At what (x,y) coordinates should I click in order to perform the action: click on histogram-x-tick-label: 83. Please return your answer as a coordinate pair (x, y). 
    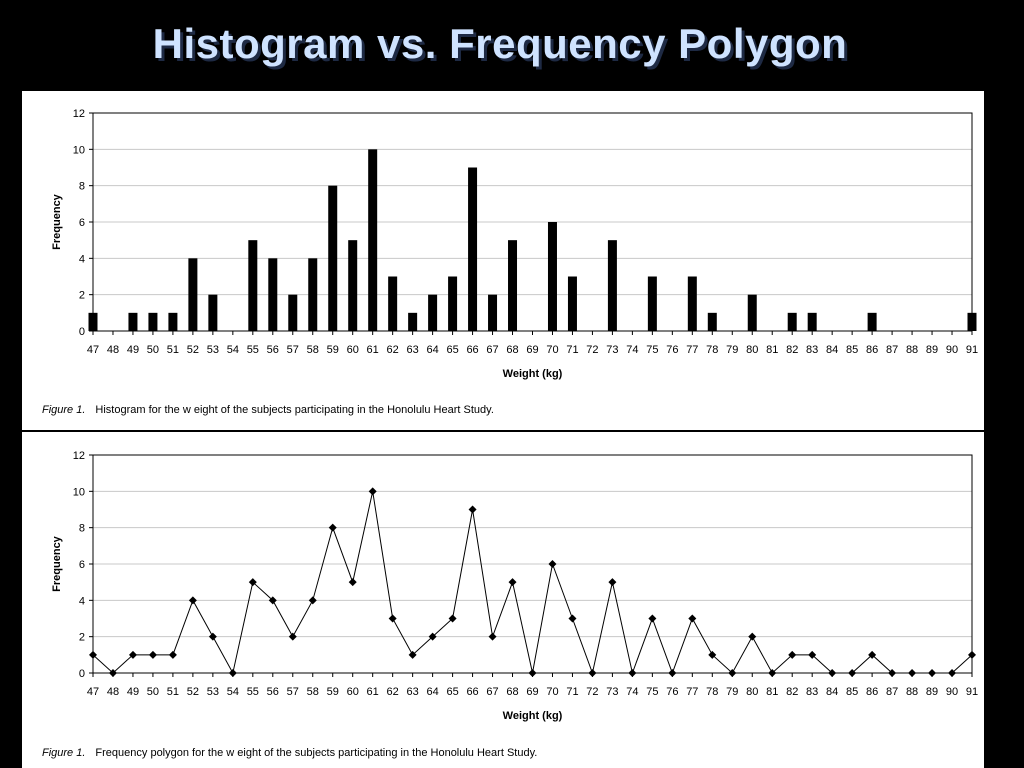
    Looking at the image, I should click on (812, 350).